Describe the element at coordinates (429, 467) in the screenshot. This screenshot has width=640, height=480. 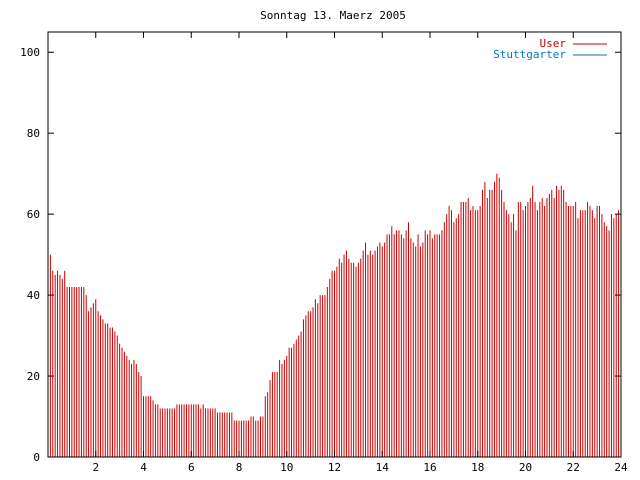
I see `x-tick-label: 16` at that location.